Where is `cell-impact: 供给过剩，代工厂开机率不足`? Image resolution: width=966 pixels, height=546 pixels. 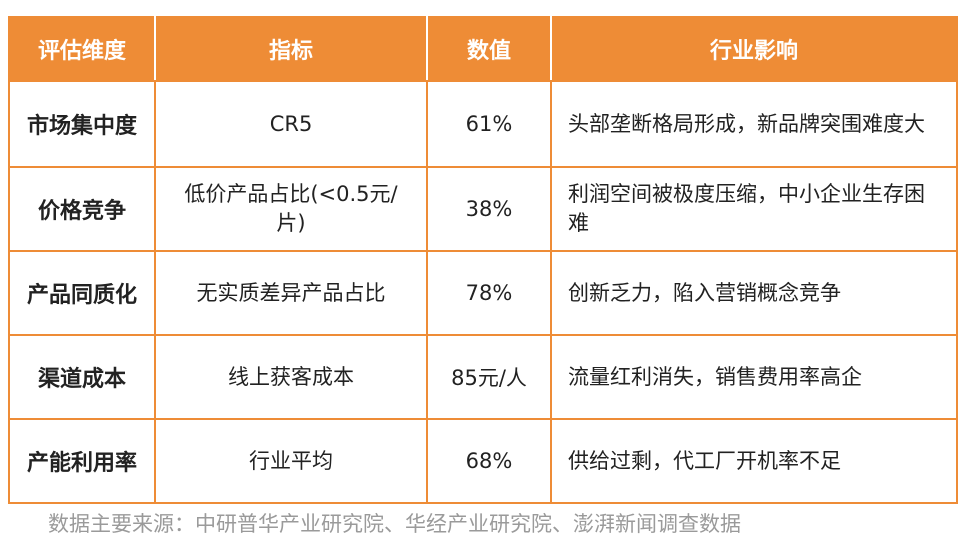 cell-impact: 供给过剩，代工厂开机率不足 is located at coordinates (754, 461).